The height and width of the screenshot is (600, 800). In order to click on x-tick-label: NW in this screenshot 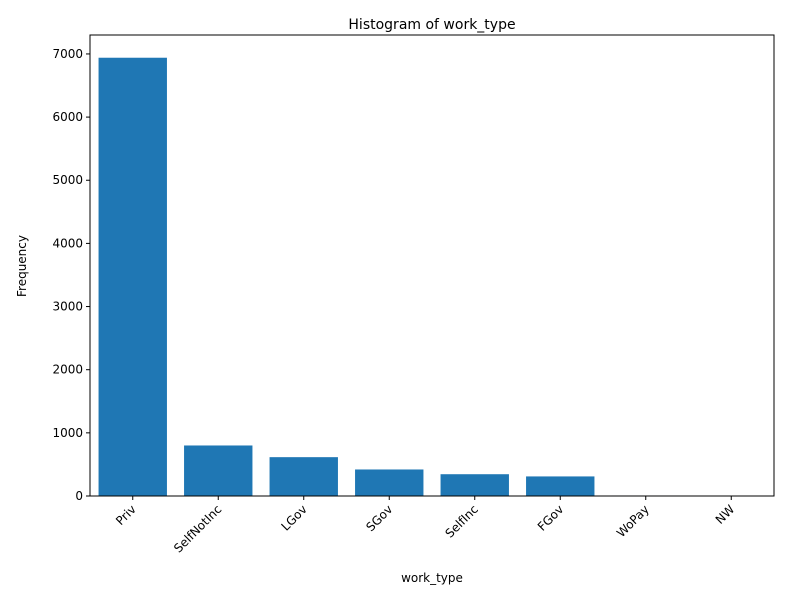, I will do `click(725, 514)`.